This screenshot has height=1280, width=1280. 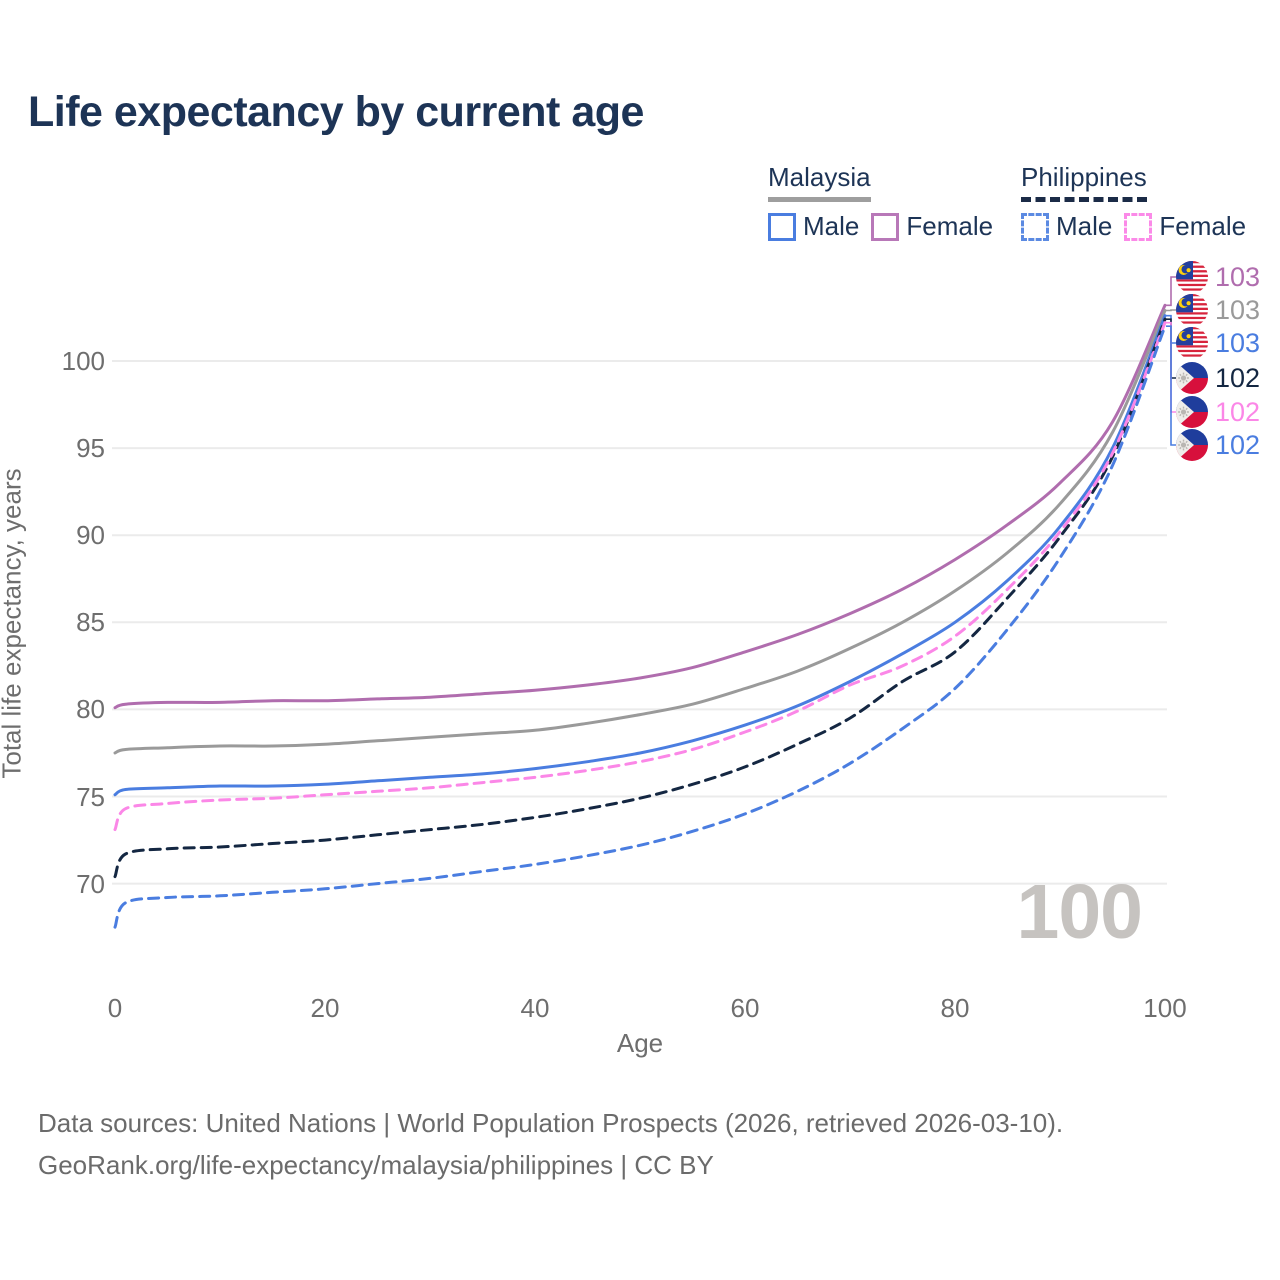 What do you see at coordinates (955, 1008) in the screenshot?
I see `x-tick-label-80: 80` at bounding box center [955, 1008].